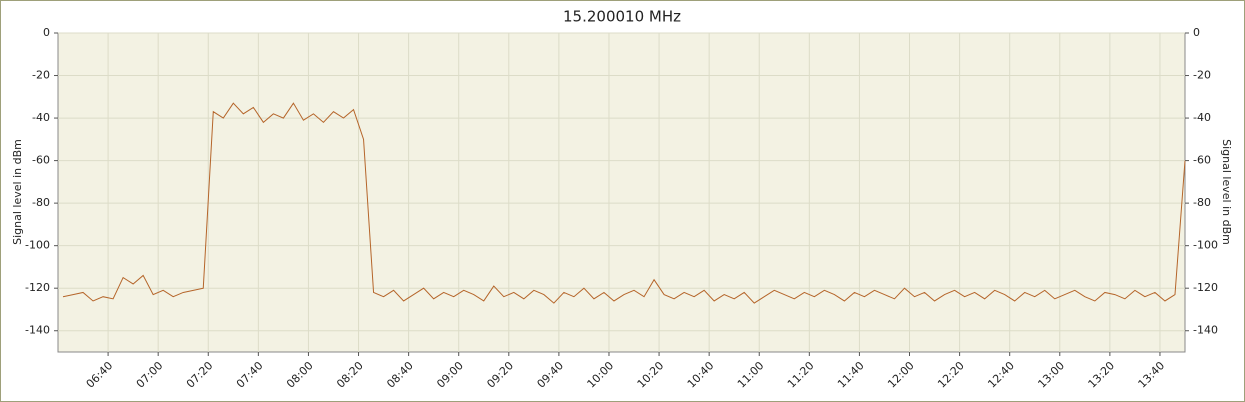 The width and height of the screenshot is (1245, 402). I want to click on chart-title: 15.200010 MHz, so click(622, 17).